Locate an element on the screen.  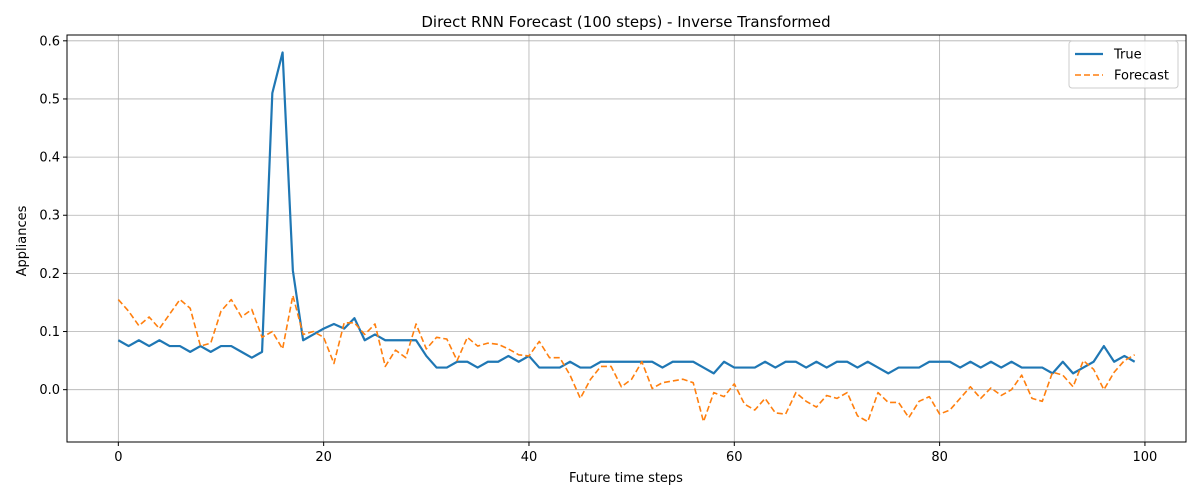
y-axis-ticks: 0.0 0.1 0.2 0.3 0.4 0.5 0.6 is located at coordinates (53, 216).